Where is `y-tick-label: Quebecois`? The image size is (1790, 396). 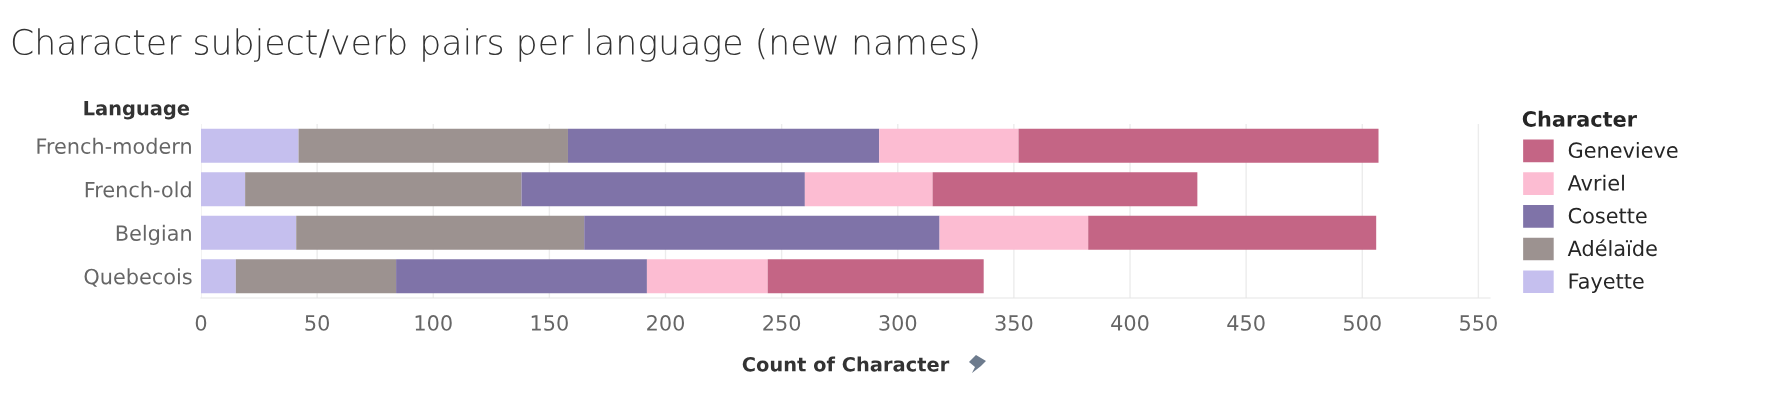
y-tick-label: Quebecois is located at coordinates (138, 277).